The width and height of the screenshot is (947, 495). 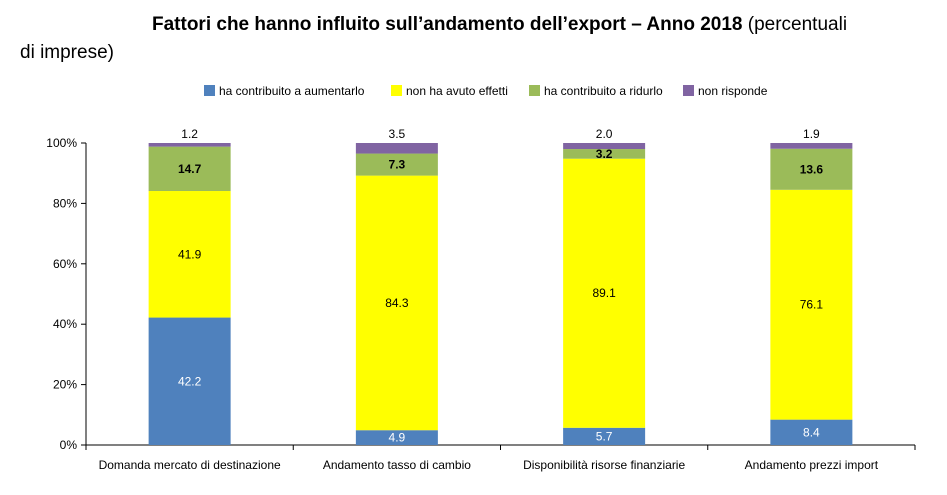 What do you see at coordinates (397, 465) in the screenshot?
I see `x-category-label: Andamento tasso di cambio` at bounding box center [397, 465].